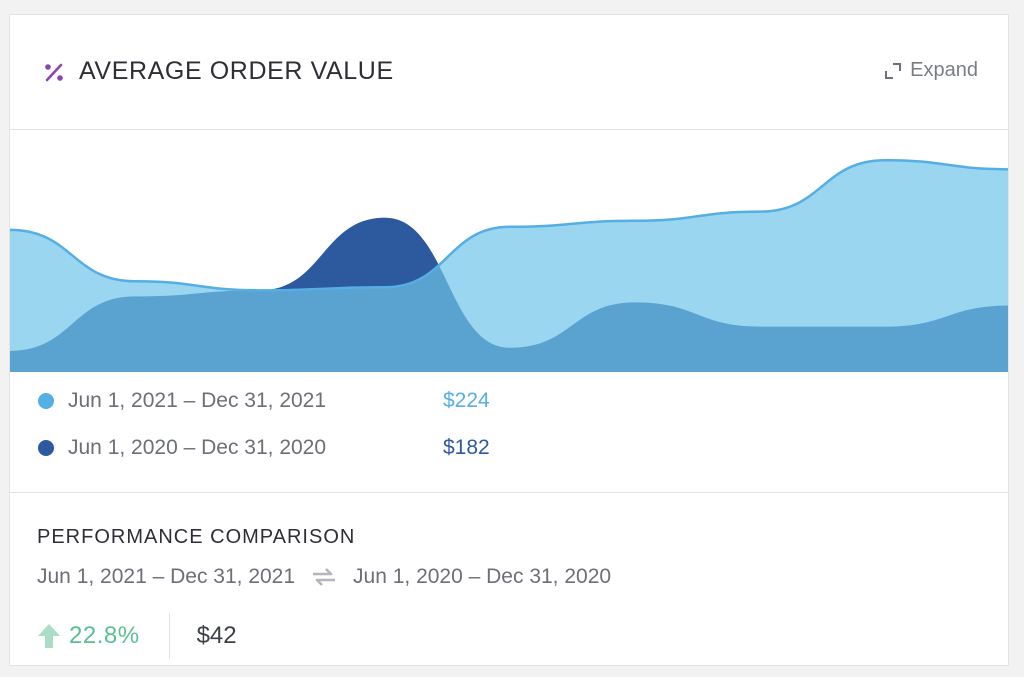 The height and width of the screenshot is (677, 1024). I want to click on swap-arrows-icon, so click(324, 577).